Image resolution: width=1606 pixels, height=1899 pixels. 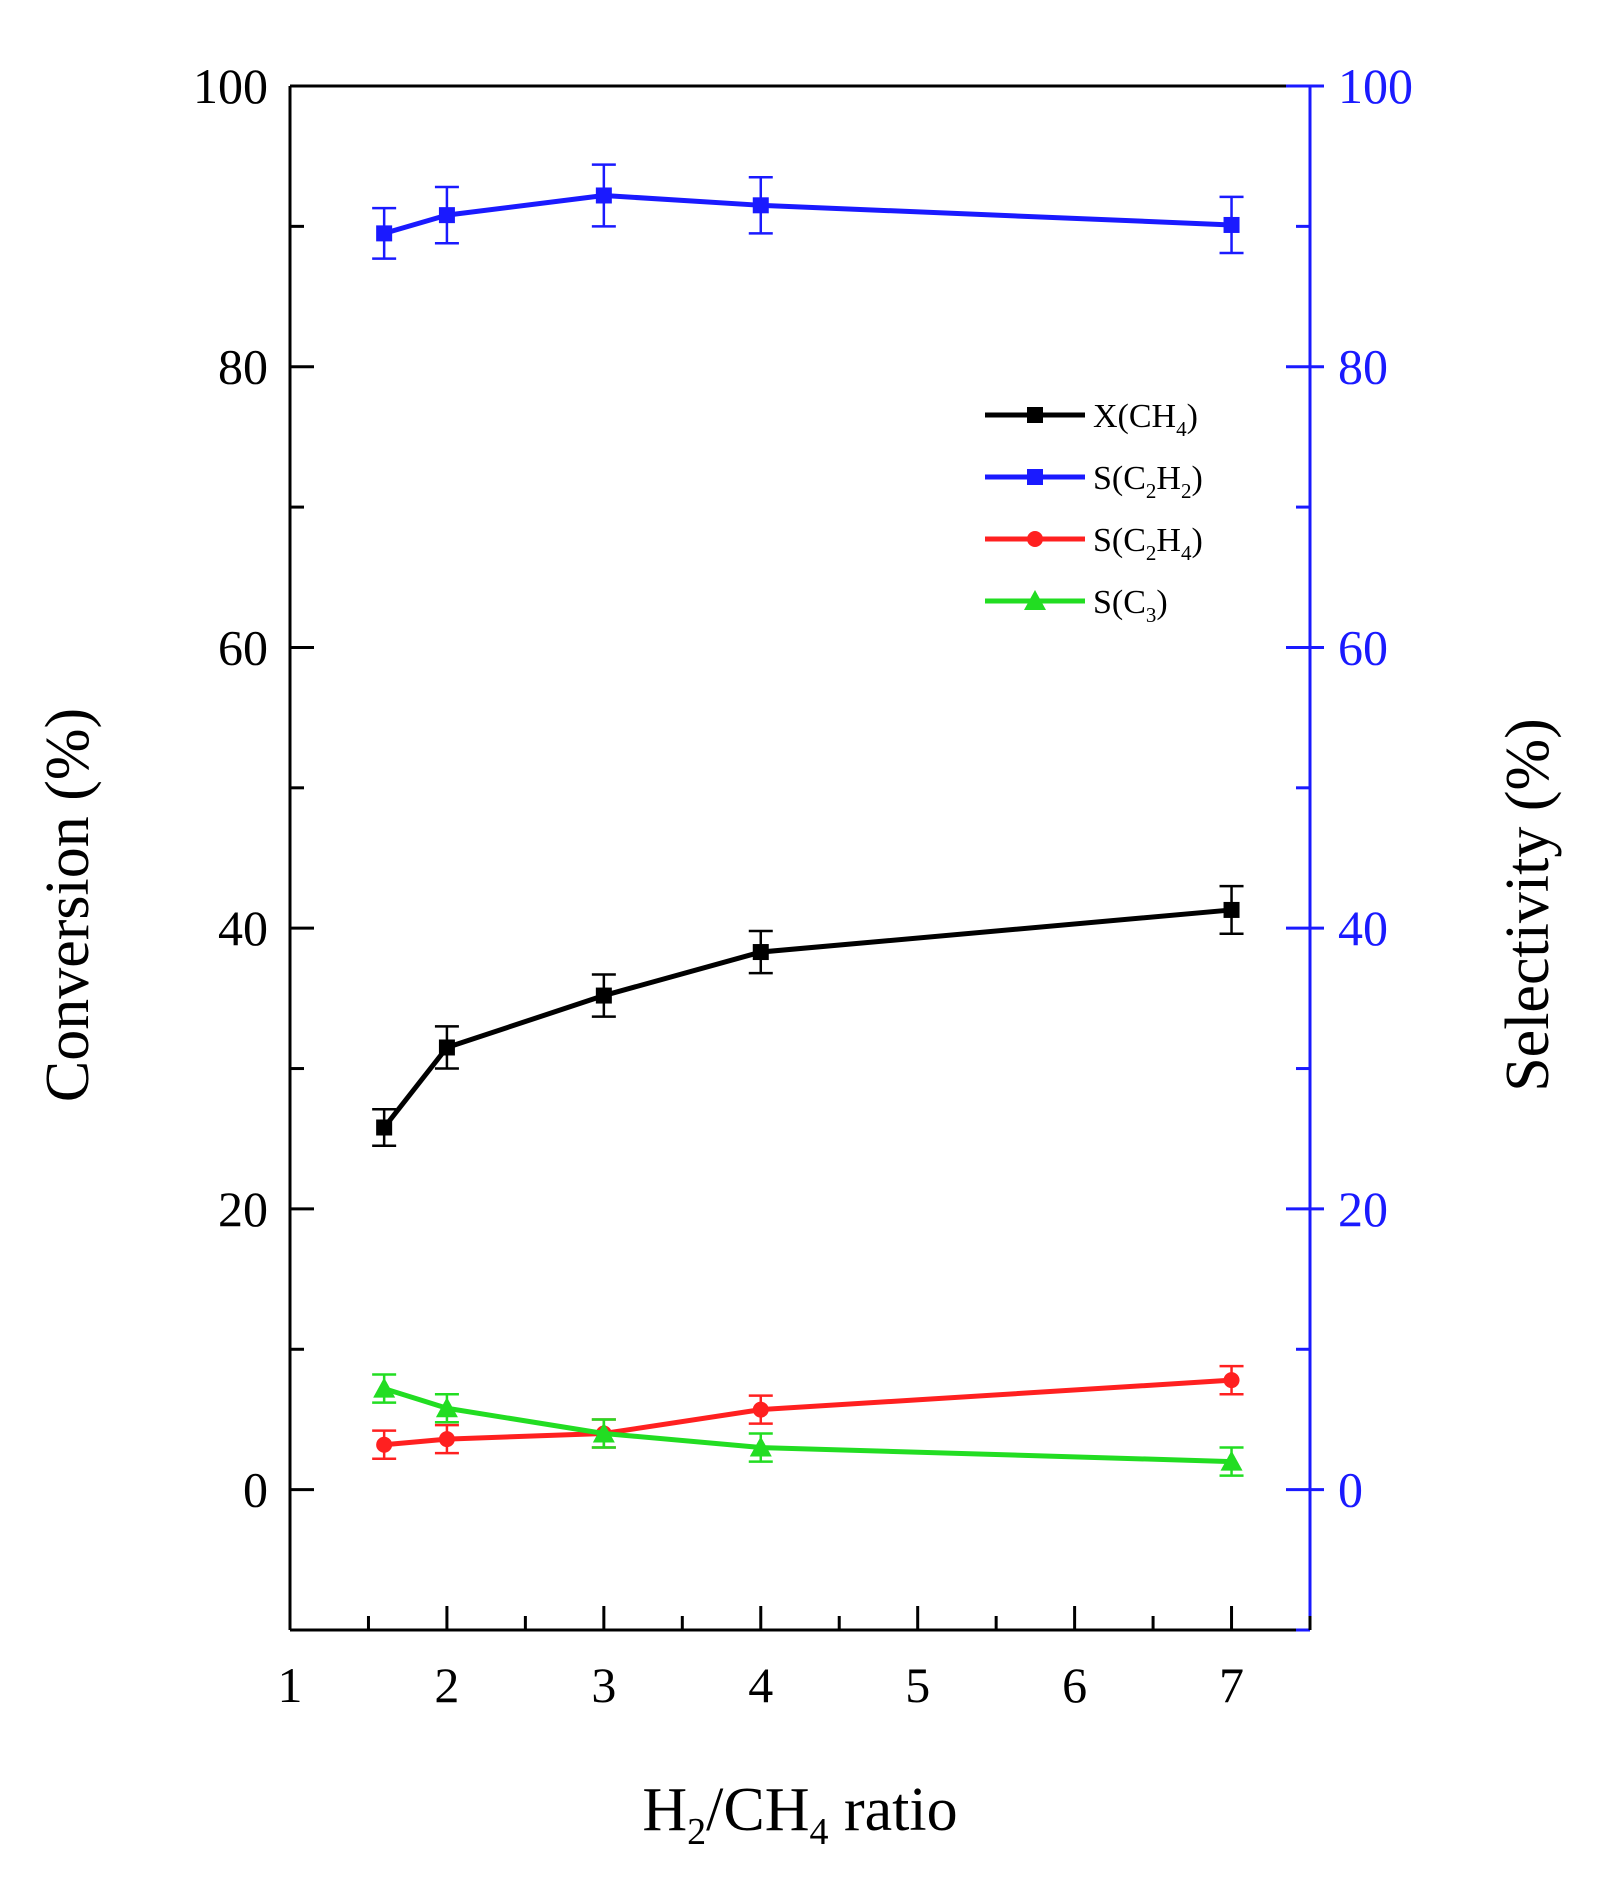 I want to click on s-c2h4-line, so click(x=807, y=1412).